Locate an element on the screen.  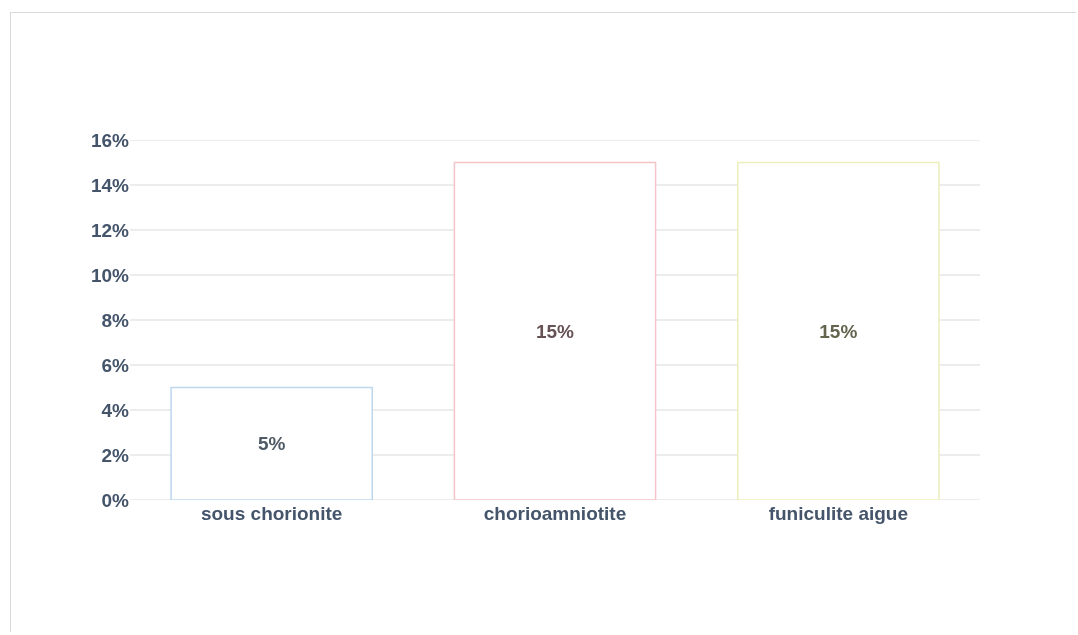
y-tick-label: 4% is located at coordinates (115, 410).